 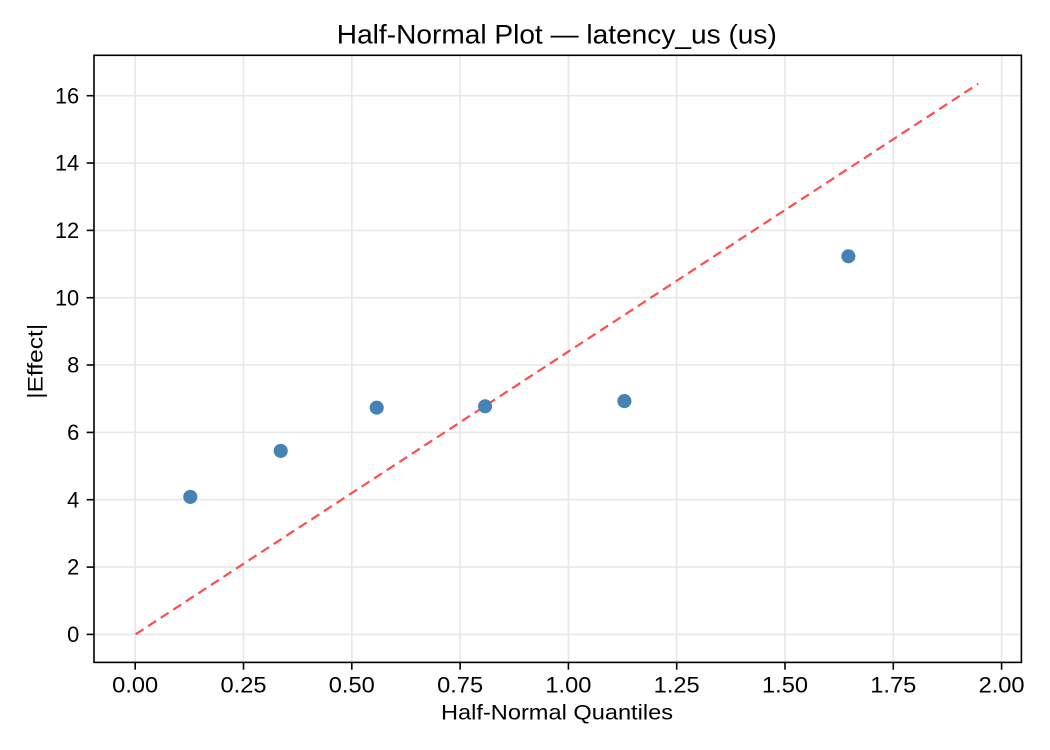 I want to click on svg-text: Half-Normal Quantiles, so click(x=557, y=712).